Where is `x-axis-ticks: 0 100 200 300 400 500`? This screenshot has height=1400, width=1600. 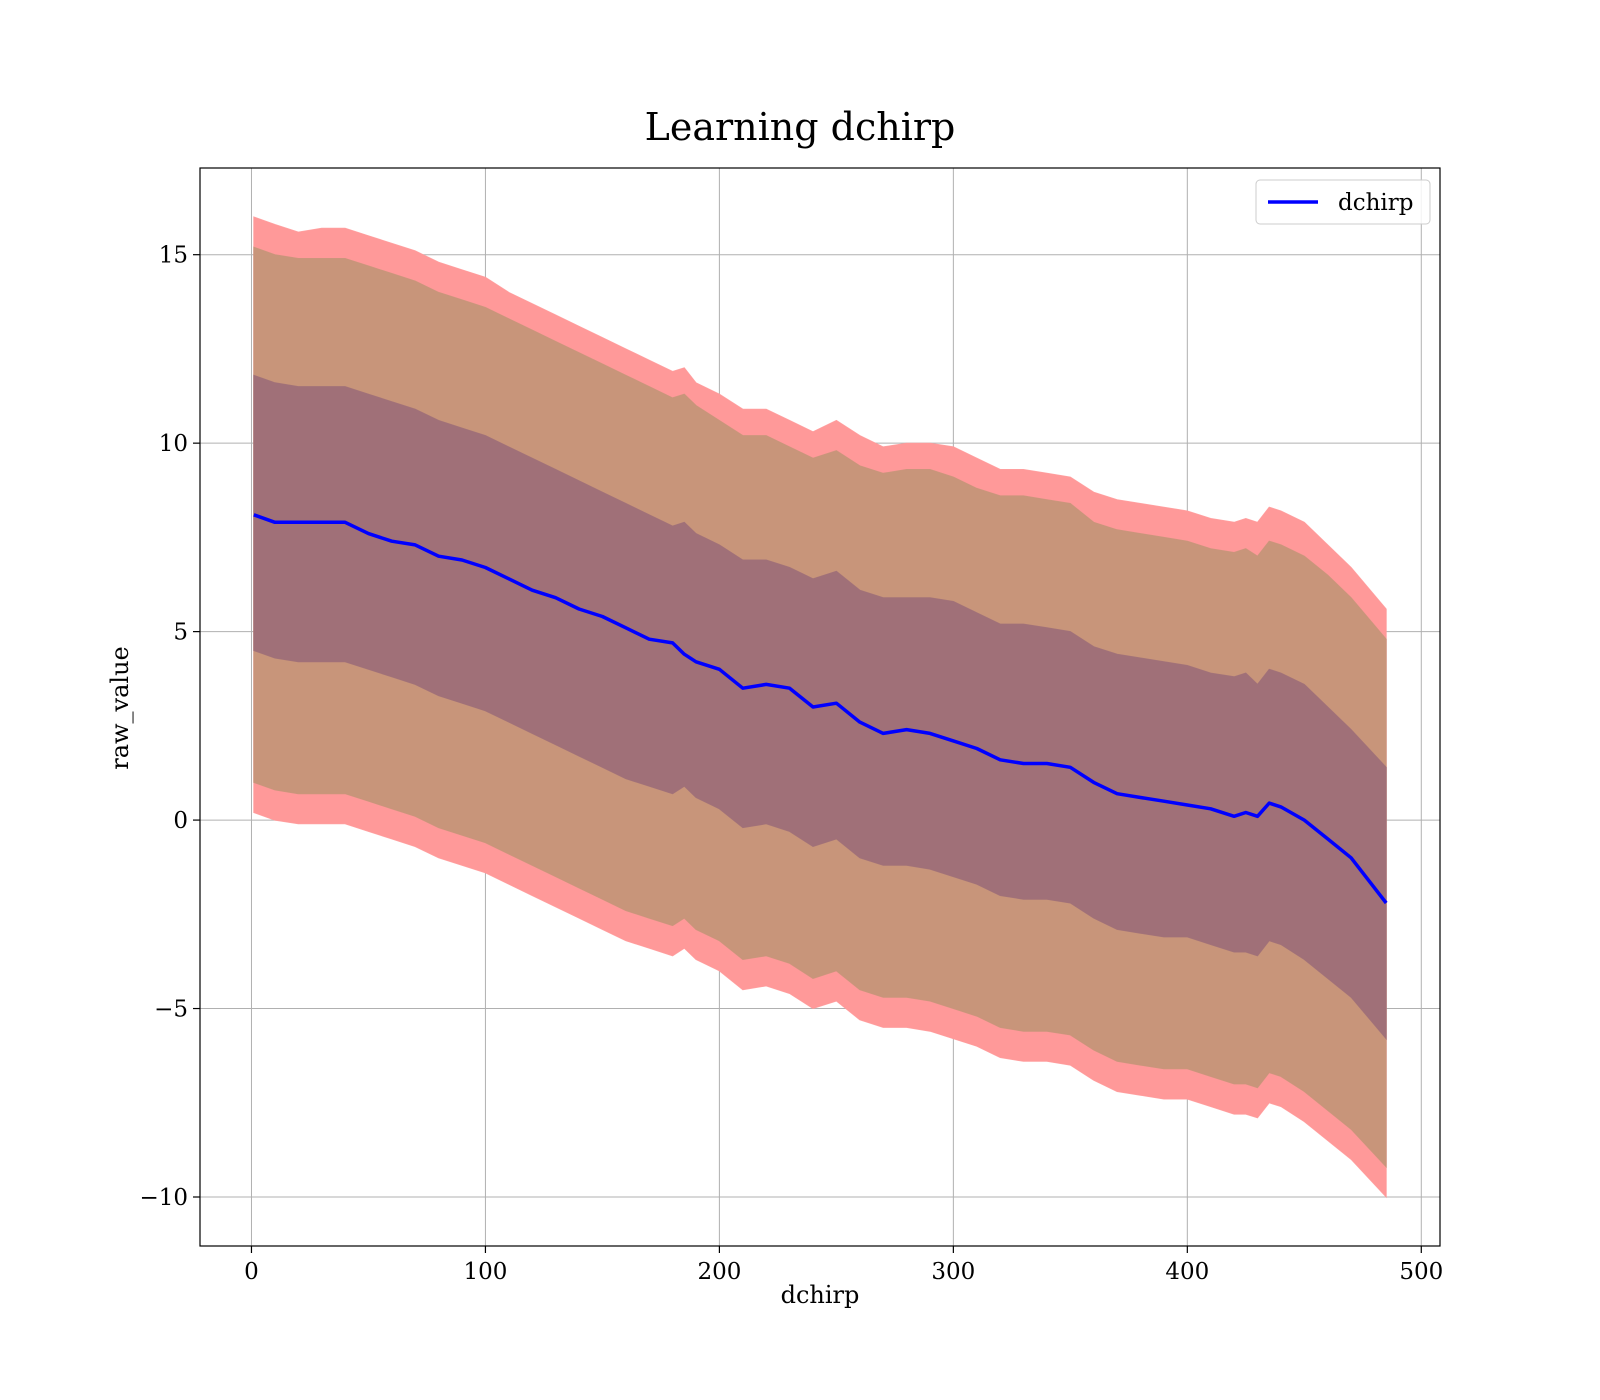
x-axis-ticks: 0 100 200 300 400 500 is located at coordinates (843, 1265).